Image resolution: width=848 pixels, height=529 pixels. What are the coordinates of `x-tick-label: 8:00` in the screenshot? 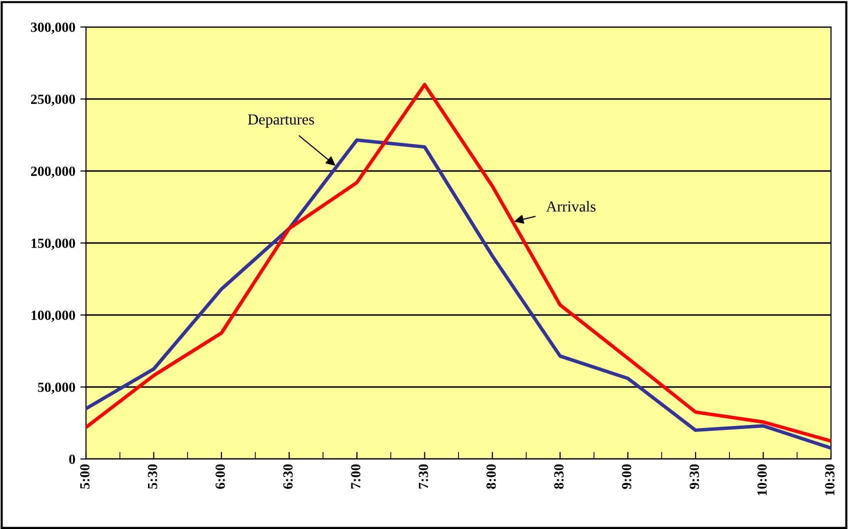 It's located at (491, 476).